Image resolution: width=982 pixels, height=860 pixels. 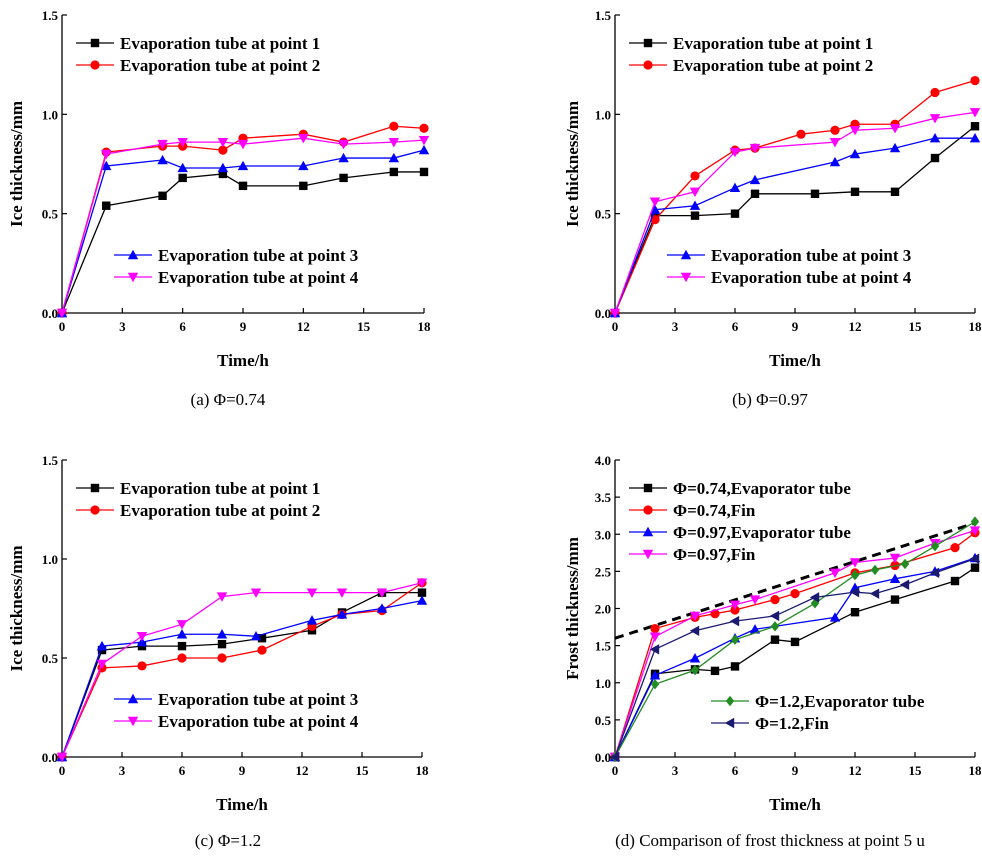 I want to click on legend-label: Φ=1.2,Fin, so click(x=792, y=723).